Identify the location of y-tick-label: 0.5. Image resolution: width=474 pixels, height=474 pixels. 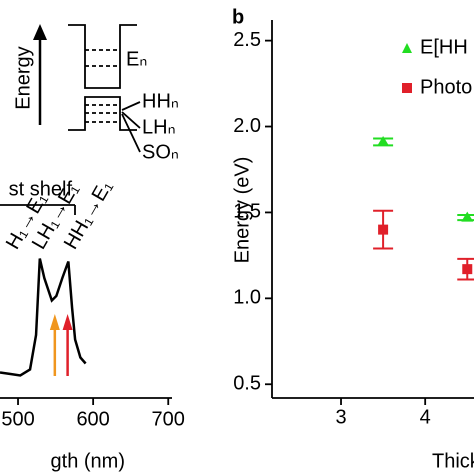
(247, 384).